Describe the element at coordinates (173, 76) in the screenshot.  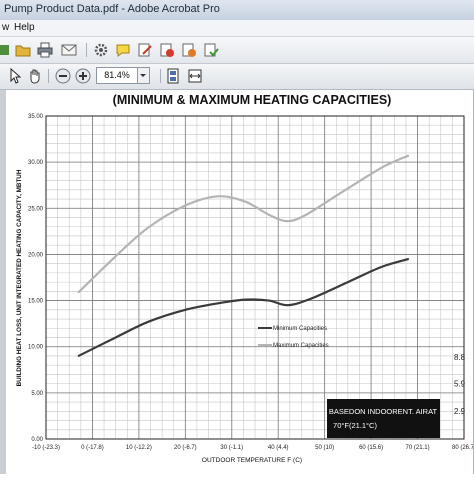
I see `fit-page-icon` at that location.